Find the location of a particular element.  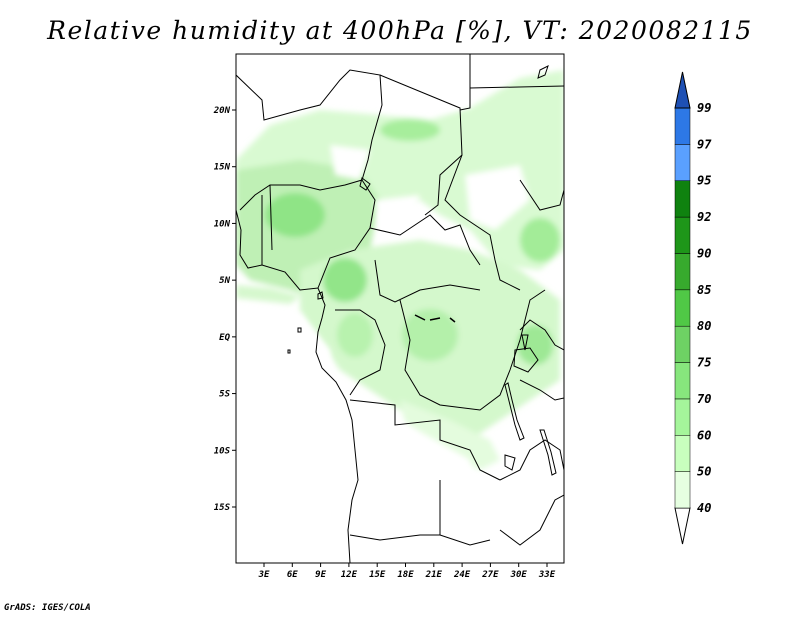

colorbar-label: 70 is located at coordinates (704, 399).